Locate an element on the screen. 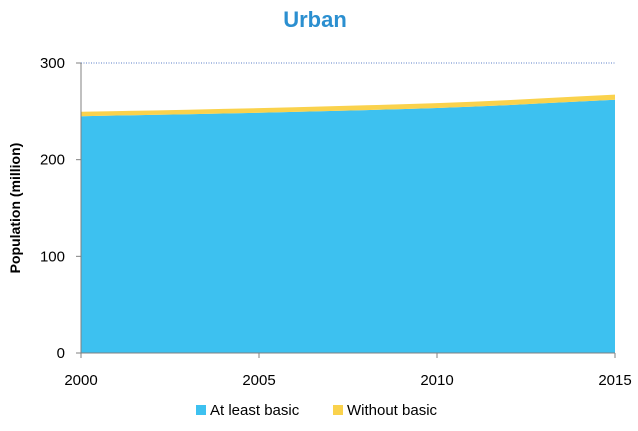  x-tick-label: 2010 is located at coordinates (436, 380).